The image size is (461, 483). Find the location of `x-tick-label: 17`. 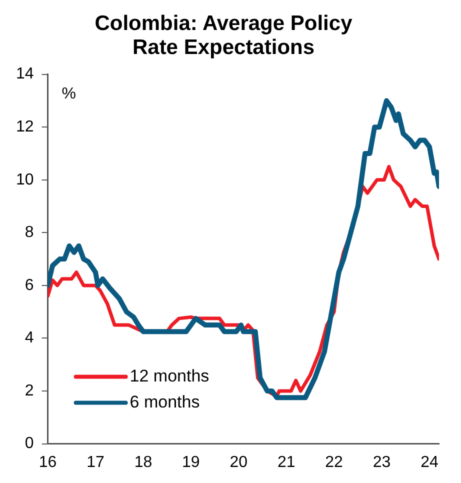

x-tick-label: 17 is located at coordinates (95, 462).